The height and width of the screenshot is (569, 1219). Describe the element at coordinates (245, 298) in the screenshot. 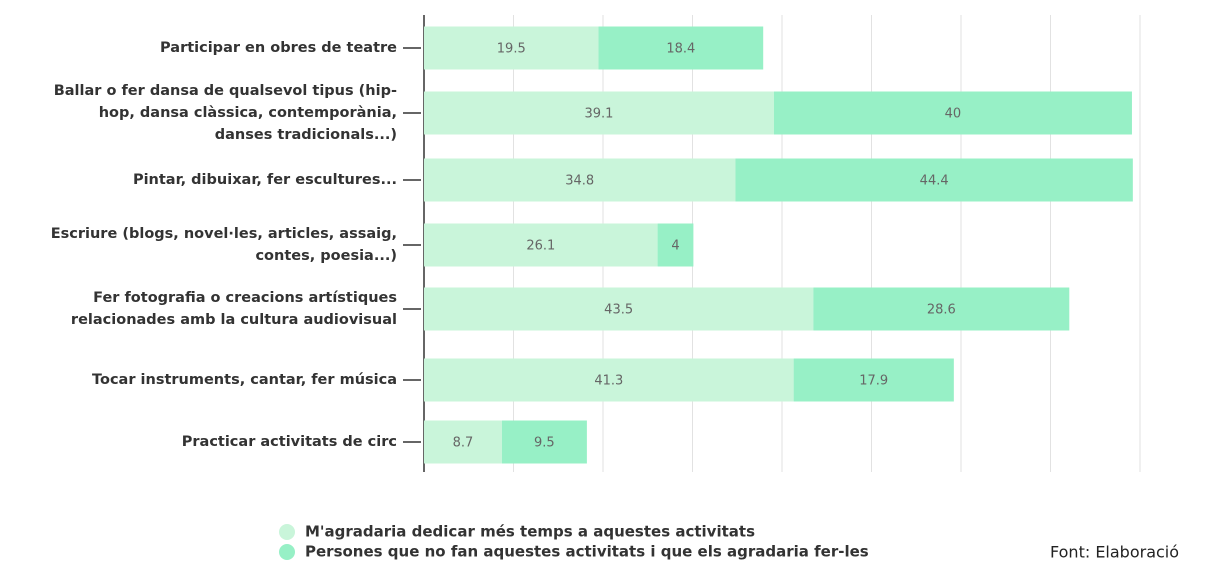

I see `y-tick-label: Fer fotografia o creacions artístiques` at that location.